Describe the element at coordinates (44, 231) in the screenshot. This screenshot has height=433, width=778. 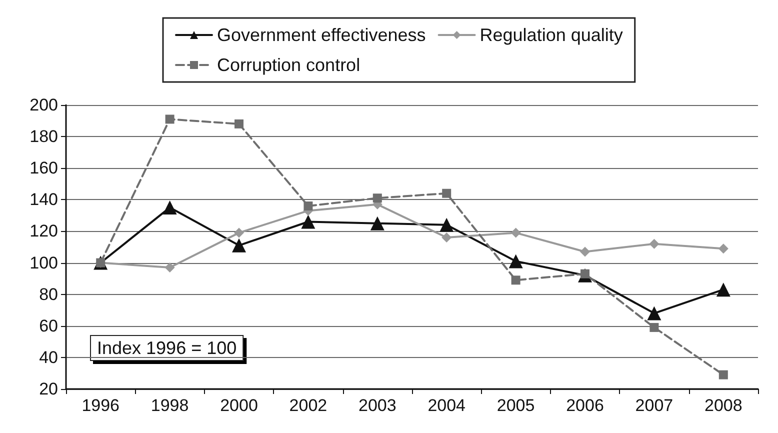
I see `y-tick-label: 120` at that location.